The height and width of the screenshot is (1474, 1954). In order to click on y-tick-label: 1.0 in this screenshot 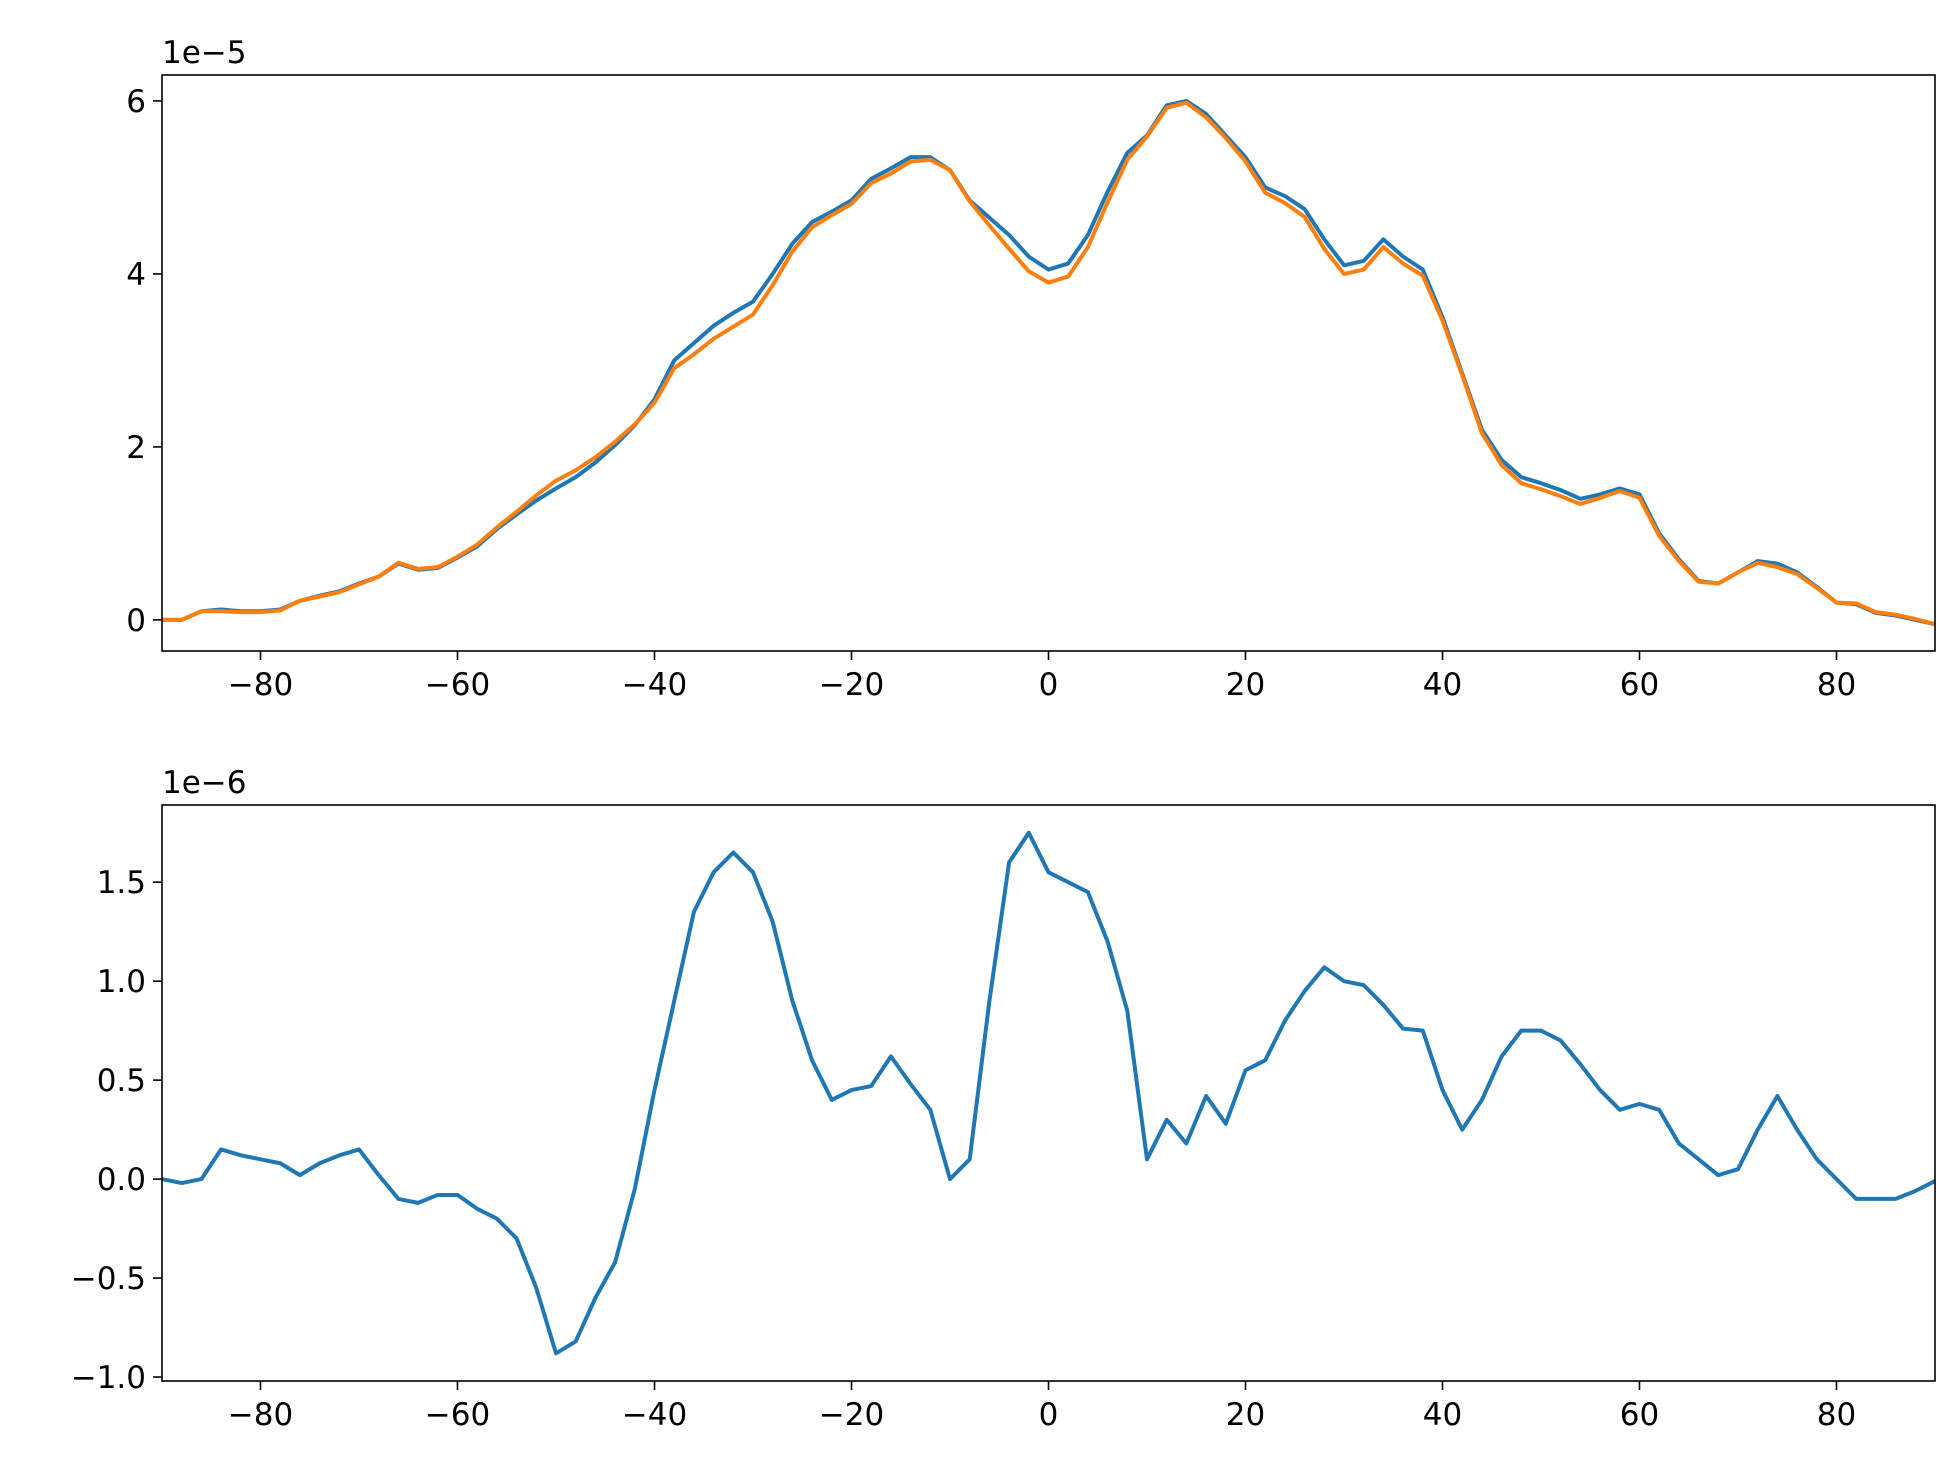, I will do `click(121, 982)`.